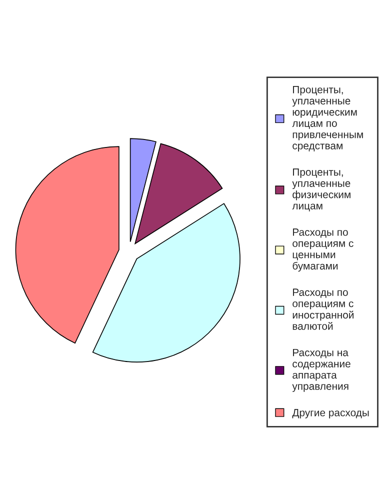 This screenshot has width=391, height=504. Describe the element at coordinates (321, 190) in the screenshot. I see `legend-label: Проценты, уплаченные физическим лицам` at that location.